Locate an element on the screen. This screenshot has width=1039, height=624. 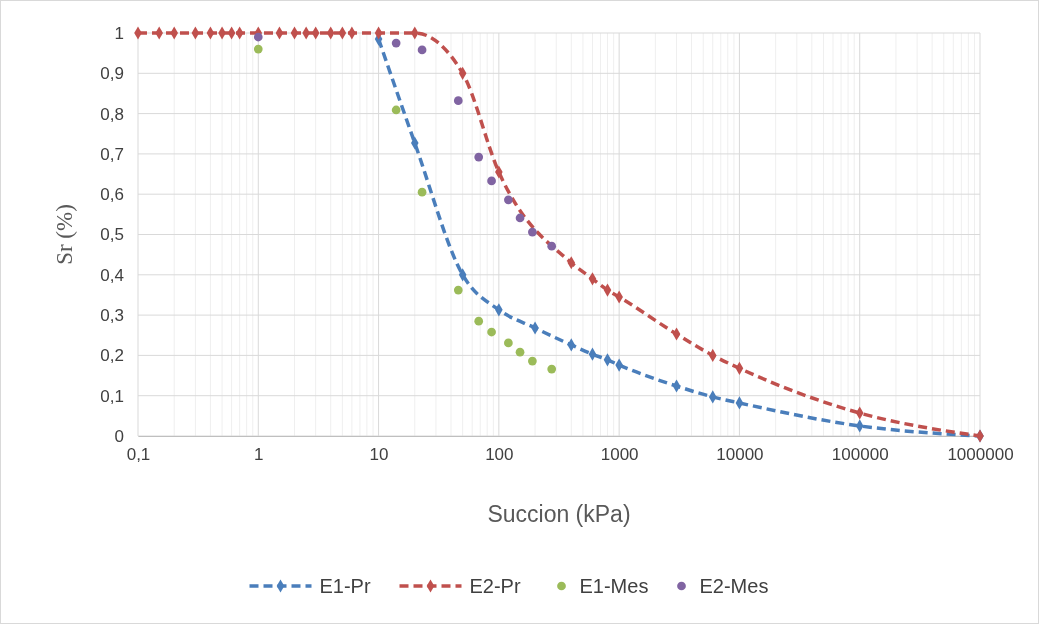
y-tick-label: 0,2 is located at coordinates (112, 356).